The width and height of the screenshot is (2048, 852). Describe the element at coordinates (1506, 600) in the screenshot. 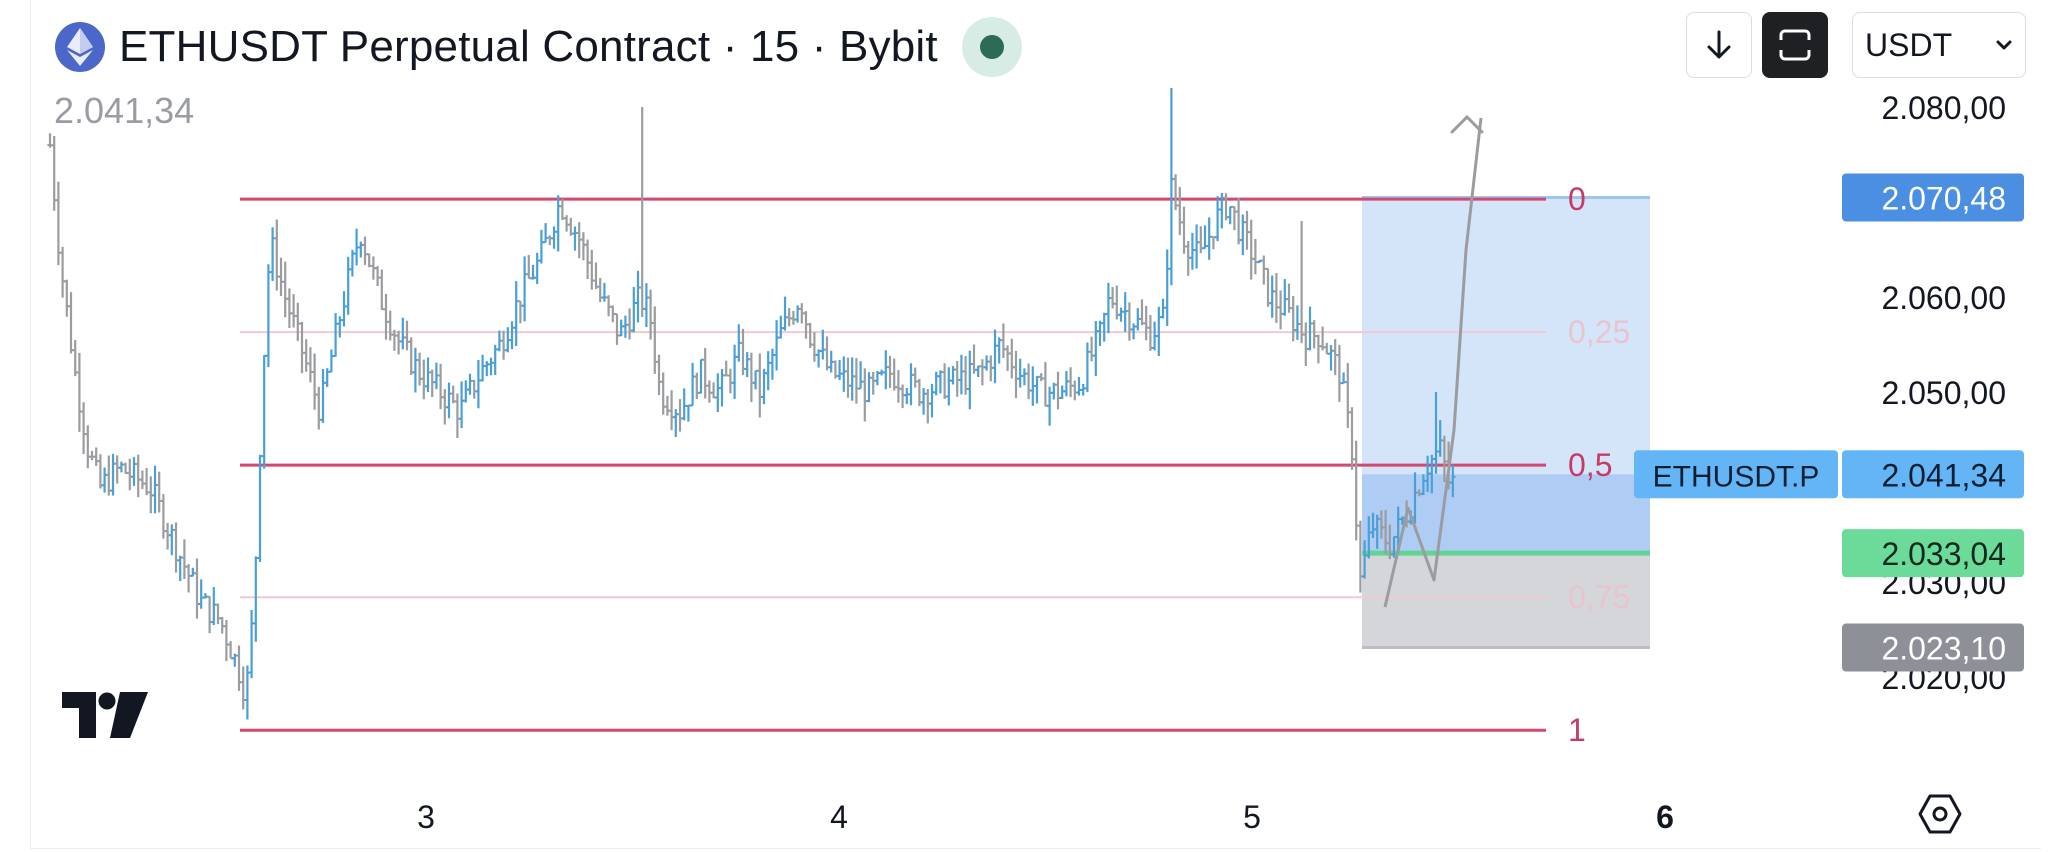

I see `position-stop-zone` at that location.